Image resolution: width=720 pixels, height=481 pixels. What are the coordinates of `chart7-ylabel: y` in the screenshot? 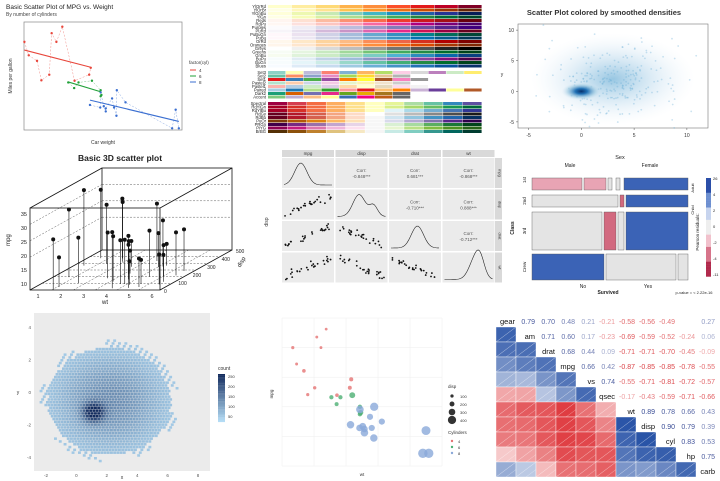 It's located at (18, 393).